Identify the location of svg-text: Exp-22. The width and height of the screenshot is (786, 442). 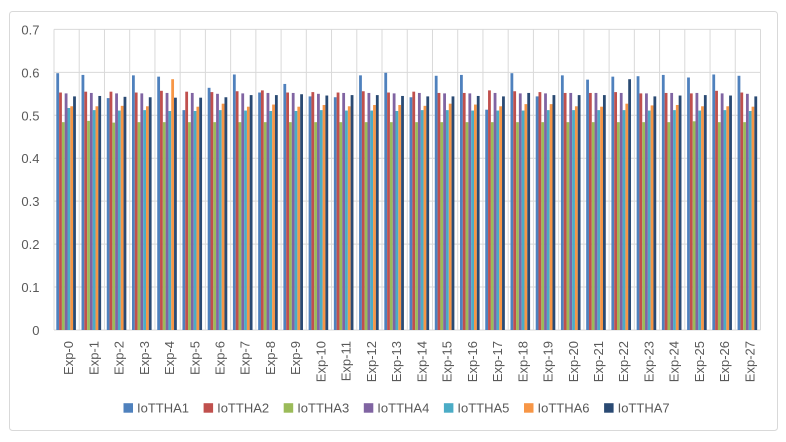
(623, 361).